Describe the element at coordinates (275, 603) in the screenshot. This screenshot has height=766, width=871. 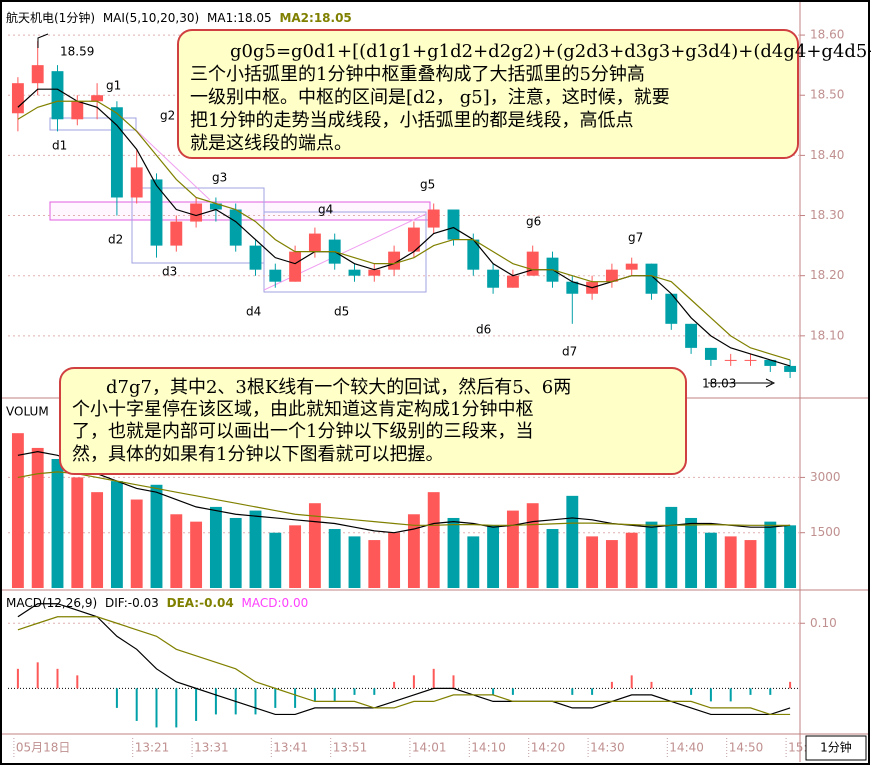
I see `legend-entry: MACD:0.00` at that location.